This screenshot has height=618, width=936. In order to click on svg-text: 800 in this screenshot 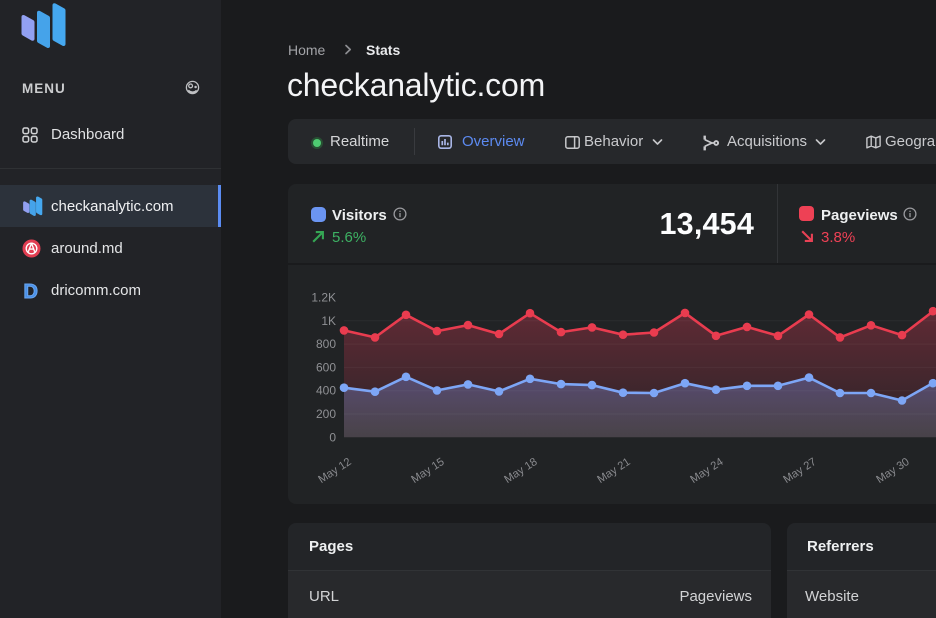, I will do `click(326, 344)`.